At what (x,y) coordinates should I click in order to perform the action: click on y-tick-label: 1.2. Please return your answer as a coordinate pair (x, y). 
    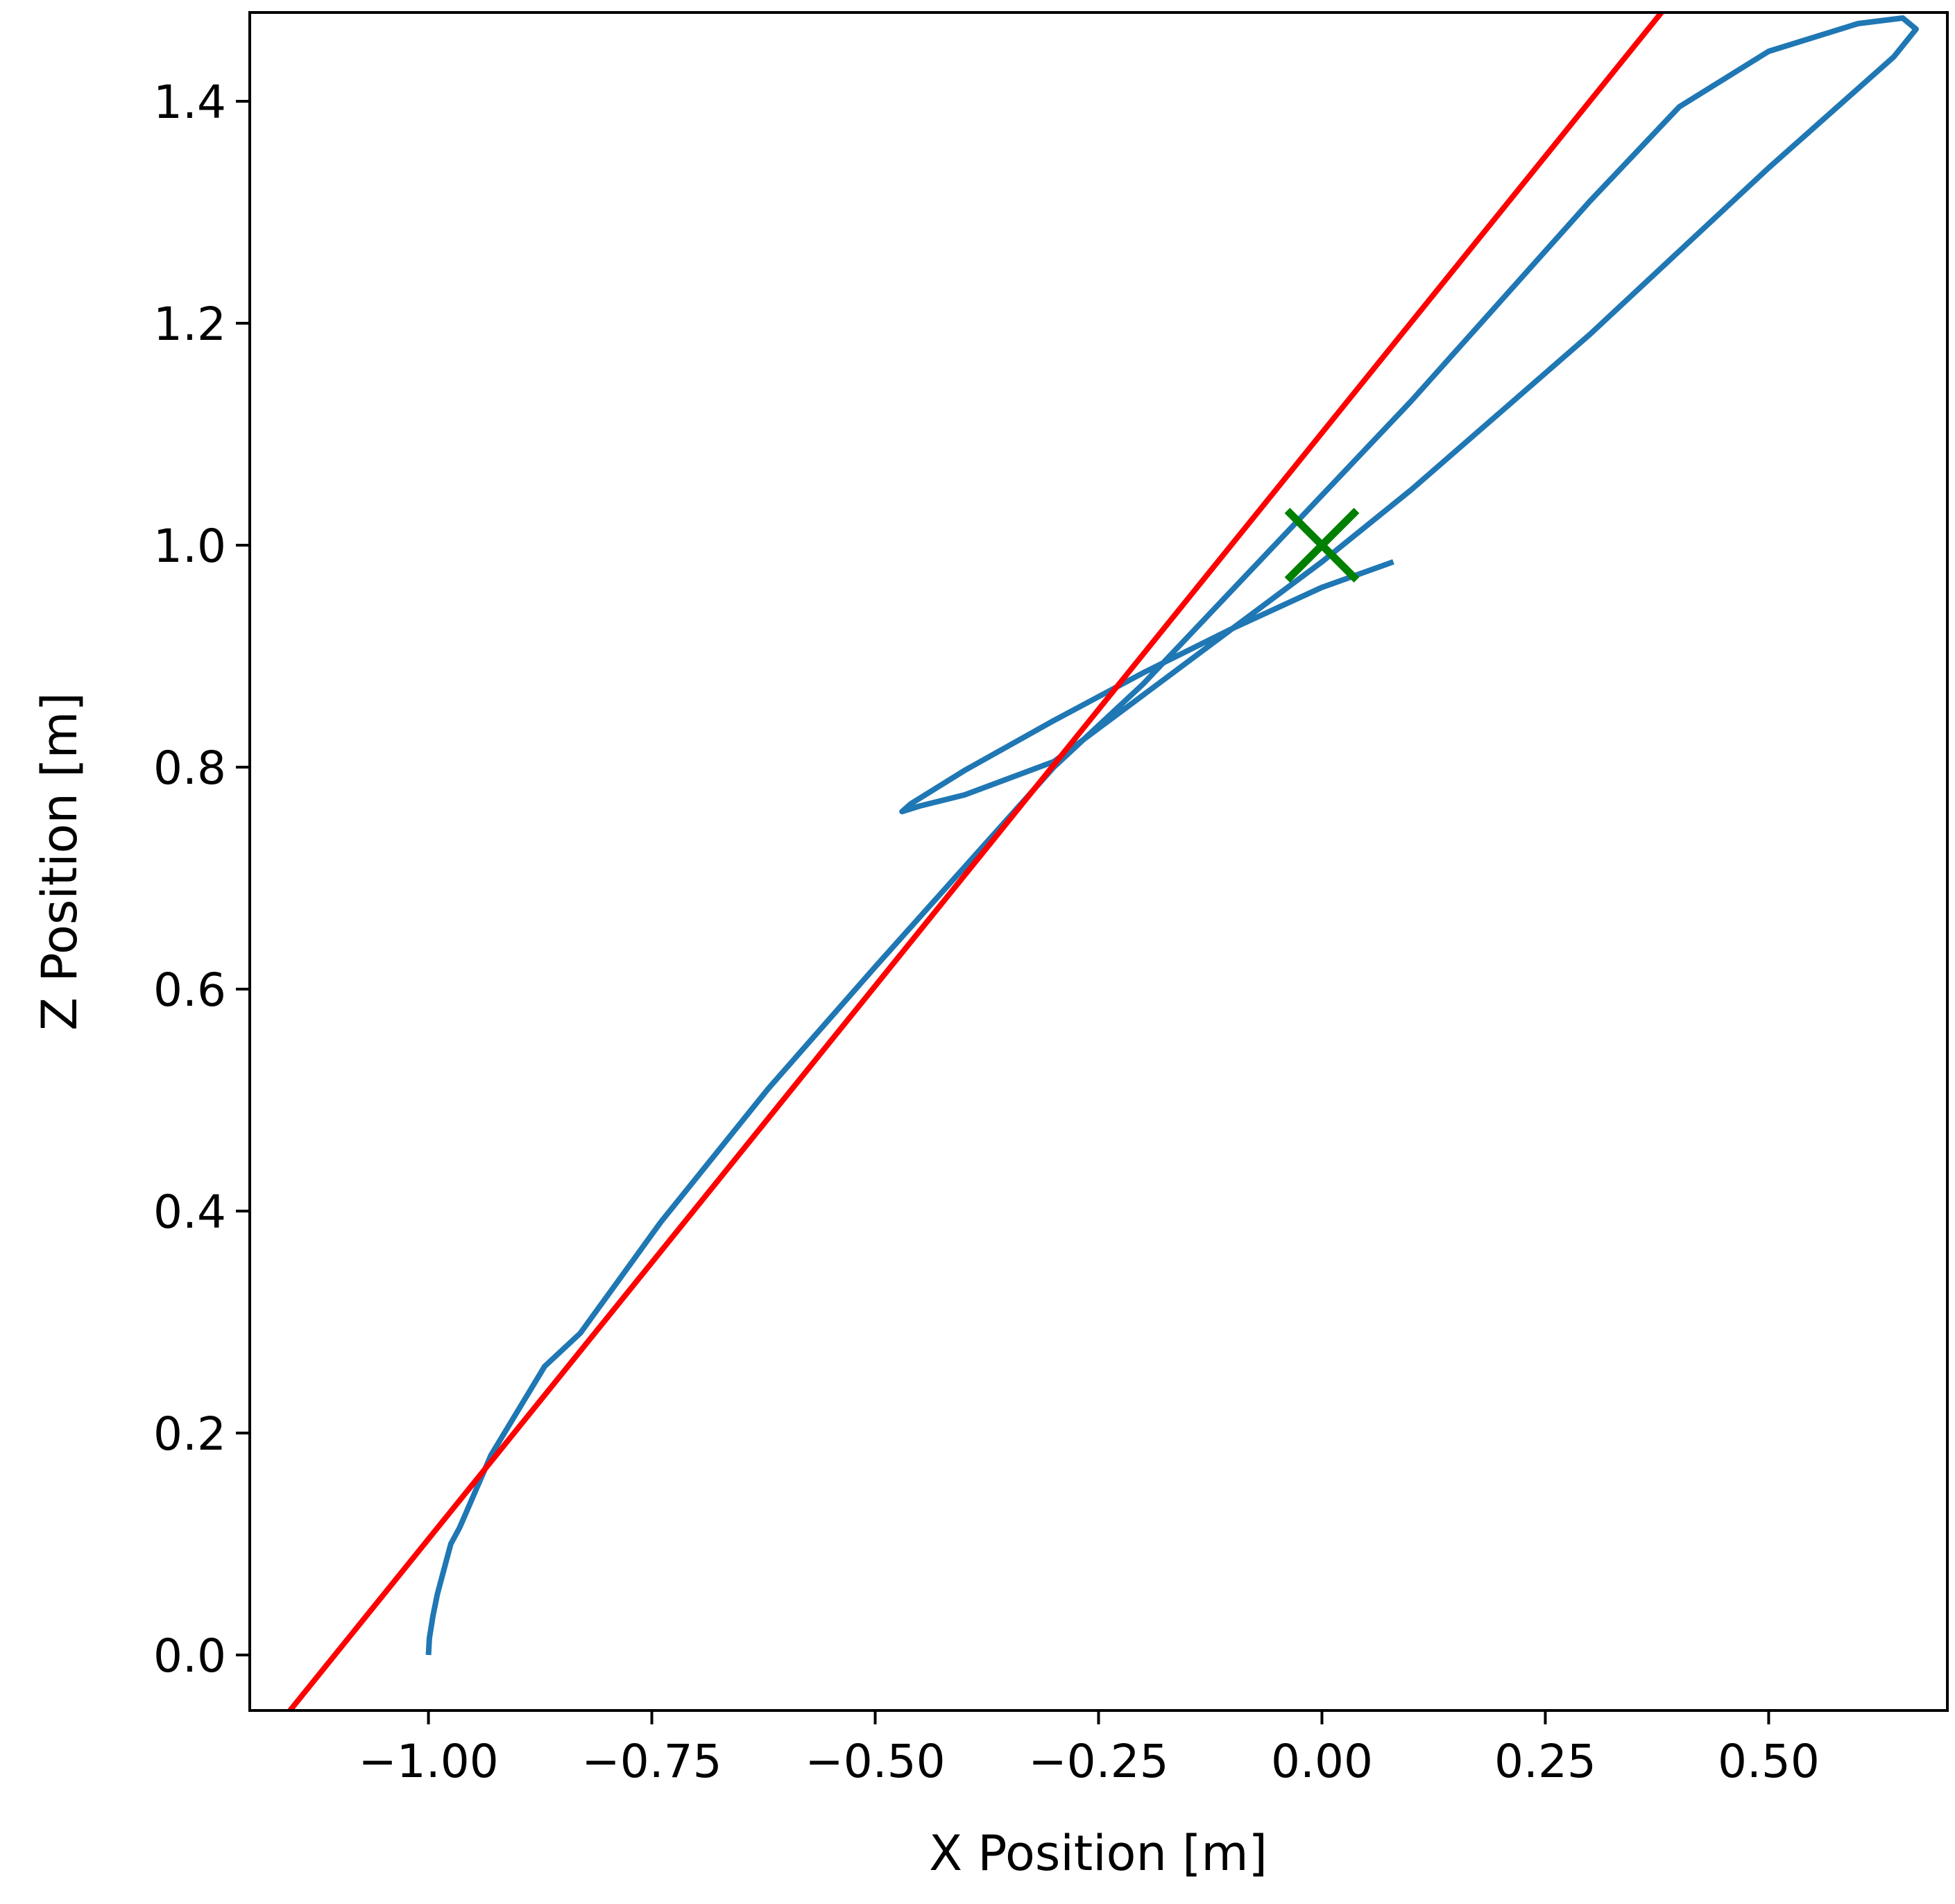
    Looking at the image, I should click on (189, 324).